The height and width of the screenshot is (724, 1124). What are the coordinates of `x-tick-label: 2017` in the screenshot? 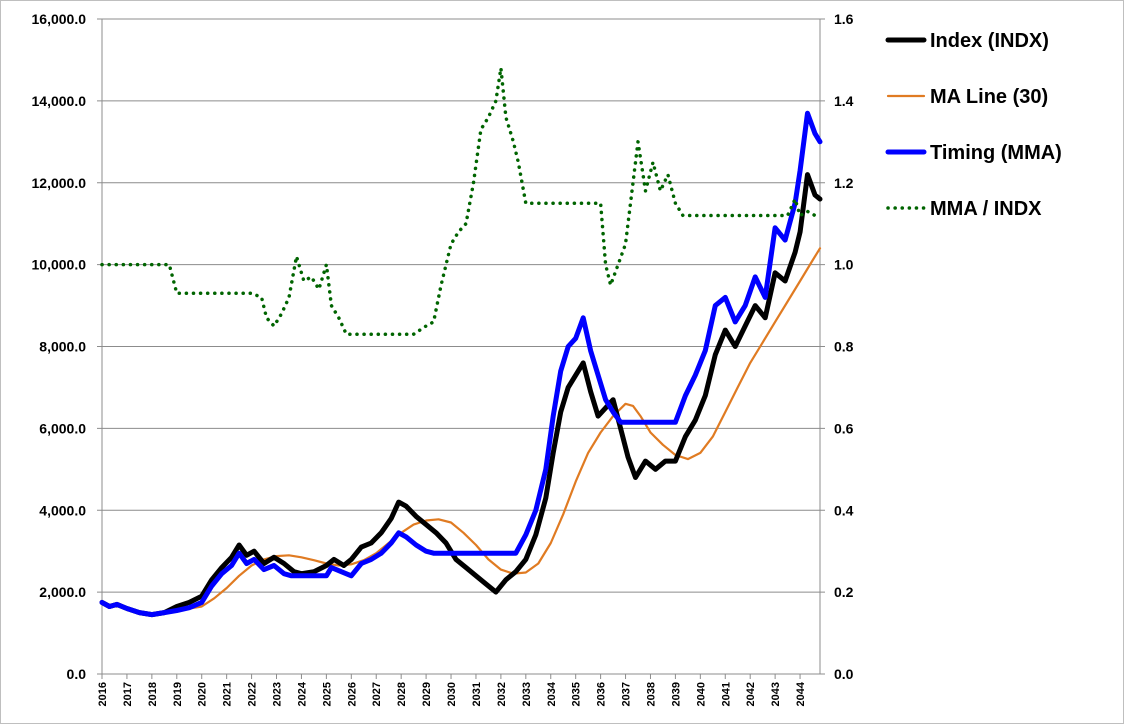 It's located at (128, 694).